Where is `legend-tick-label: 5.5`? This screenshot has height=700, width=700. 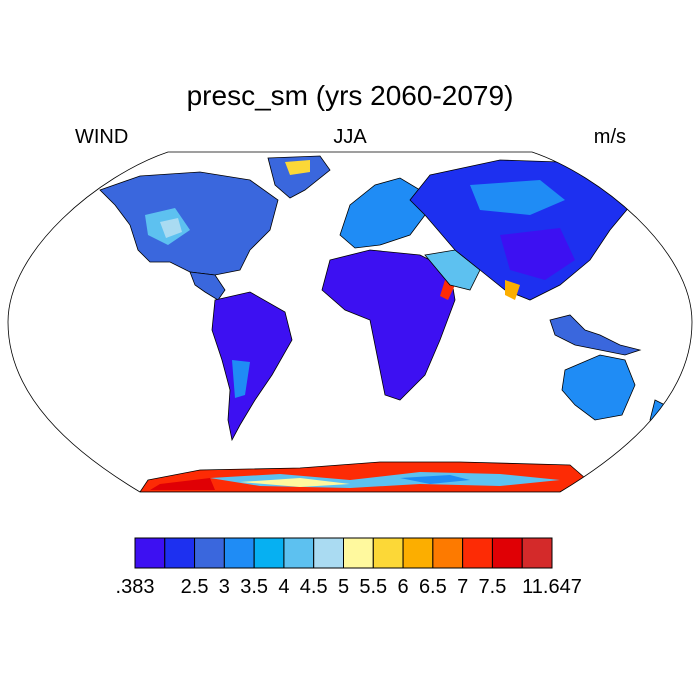
legend-tick-label: 5.5 is located at coordinates (373, 587).